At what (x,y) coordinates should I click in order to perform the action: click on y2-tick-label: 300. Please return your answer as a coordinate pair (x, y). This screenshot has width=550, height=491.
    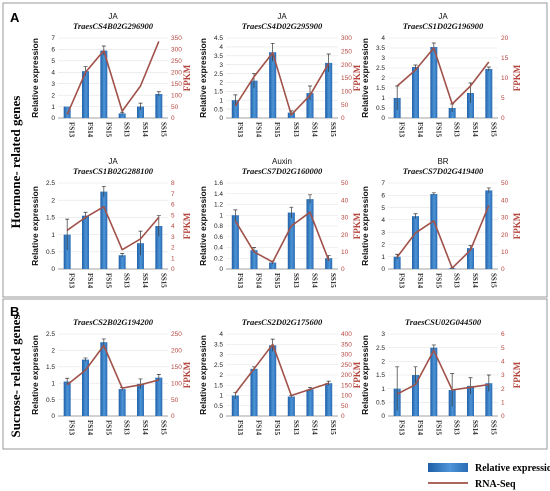
    Looking at the image, I should click on (346, 355).